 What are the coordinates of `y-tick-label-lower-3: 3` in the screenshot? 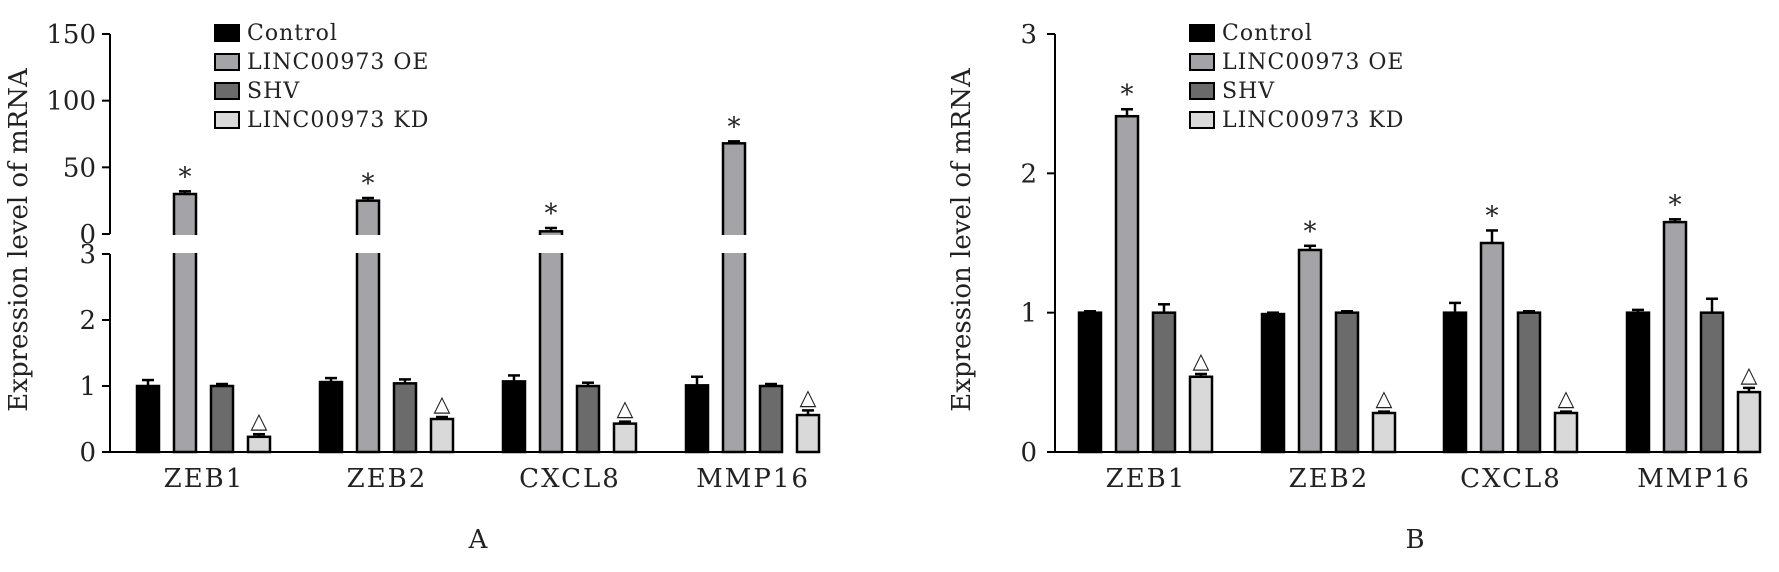 It's located at (87, 255).